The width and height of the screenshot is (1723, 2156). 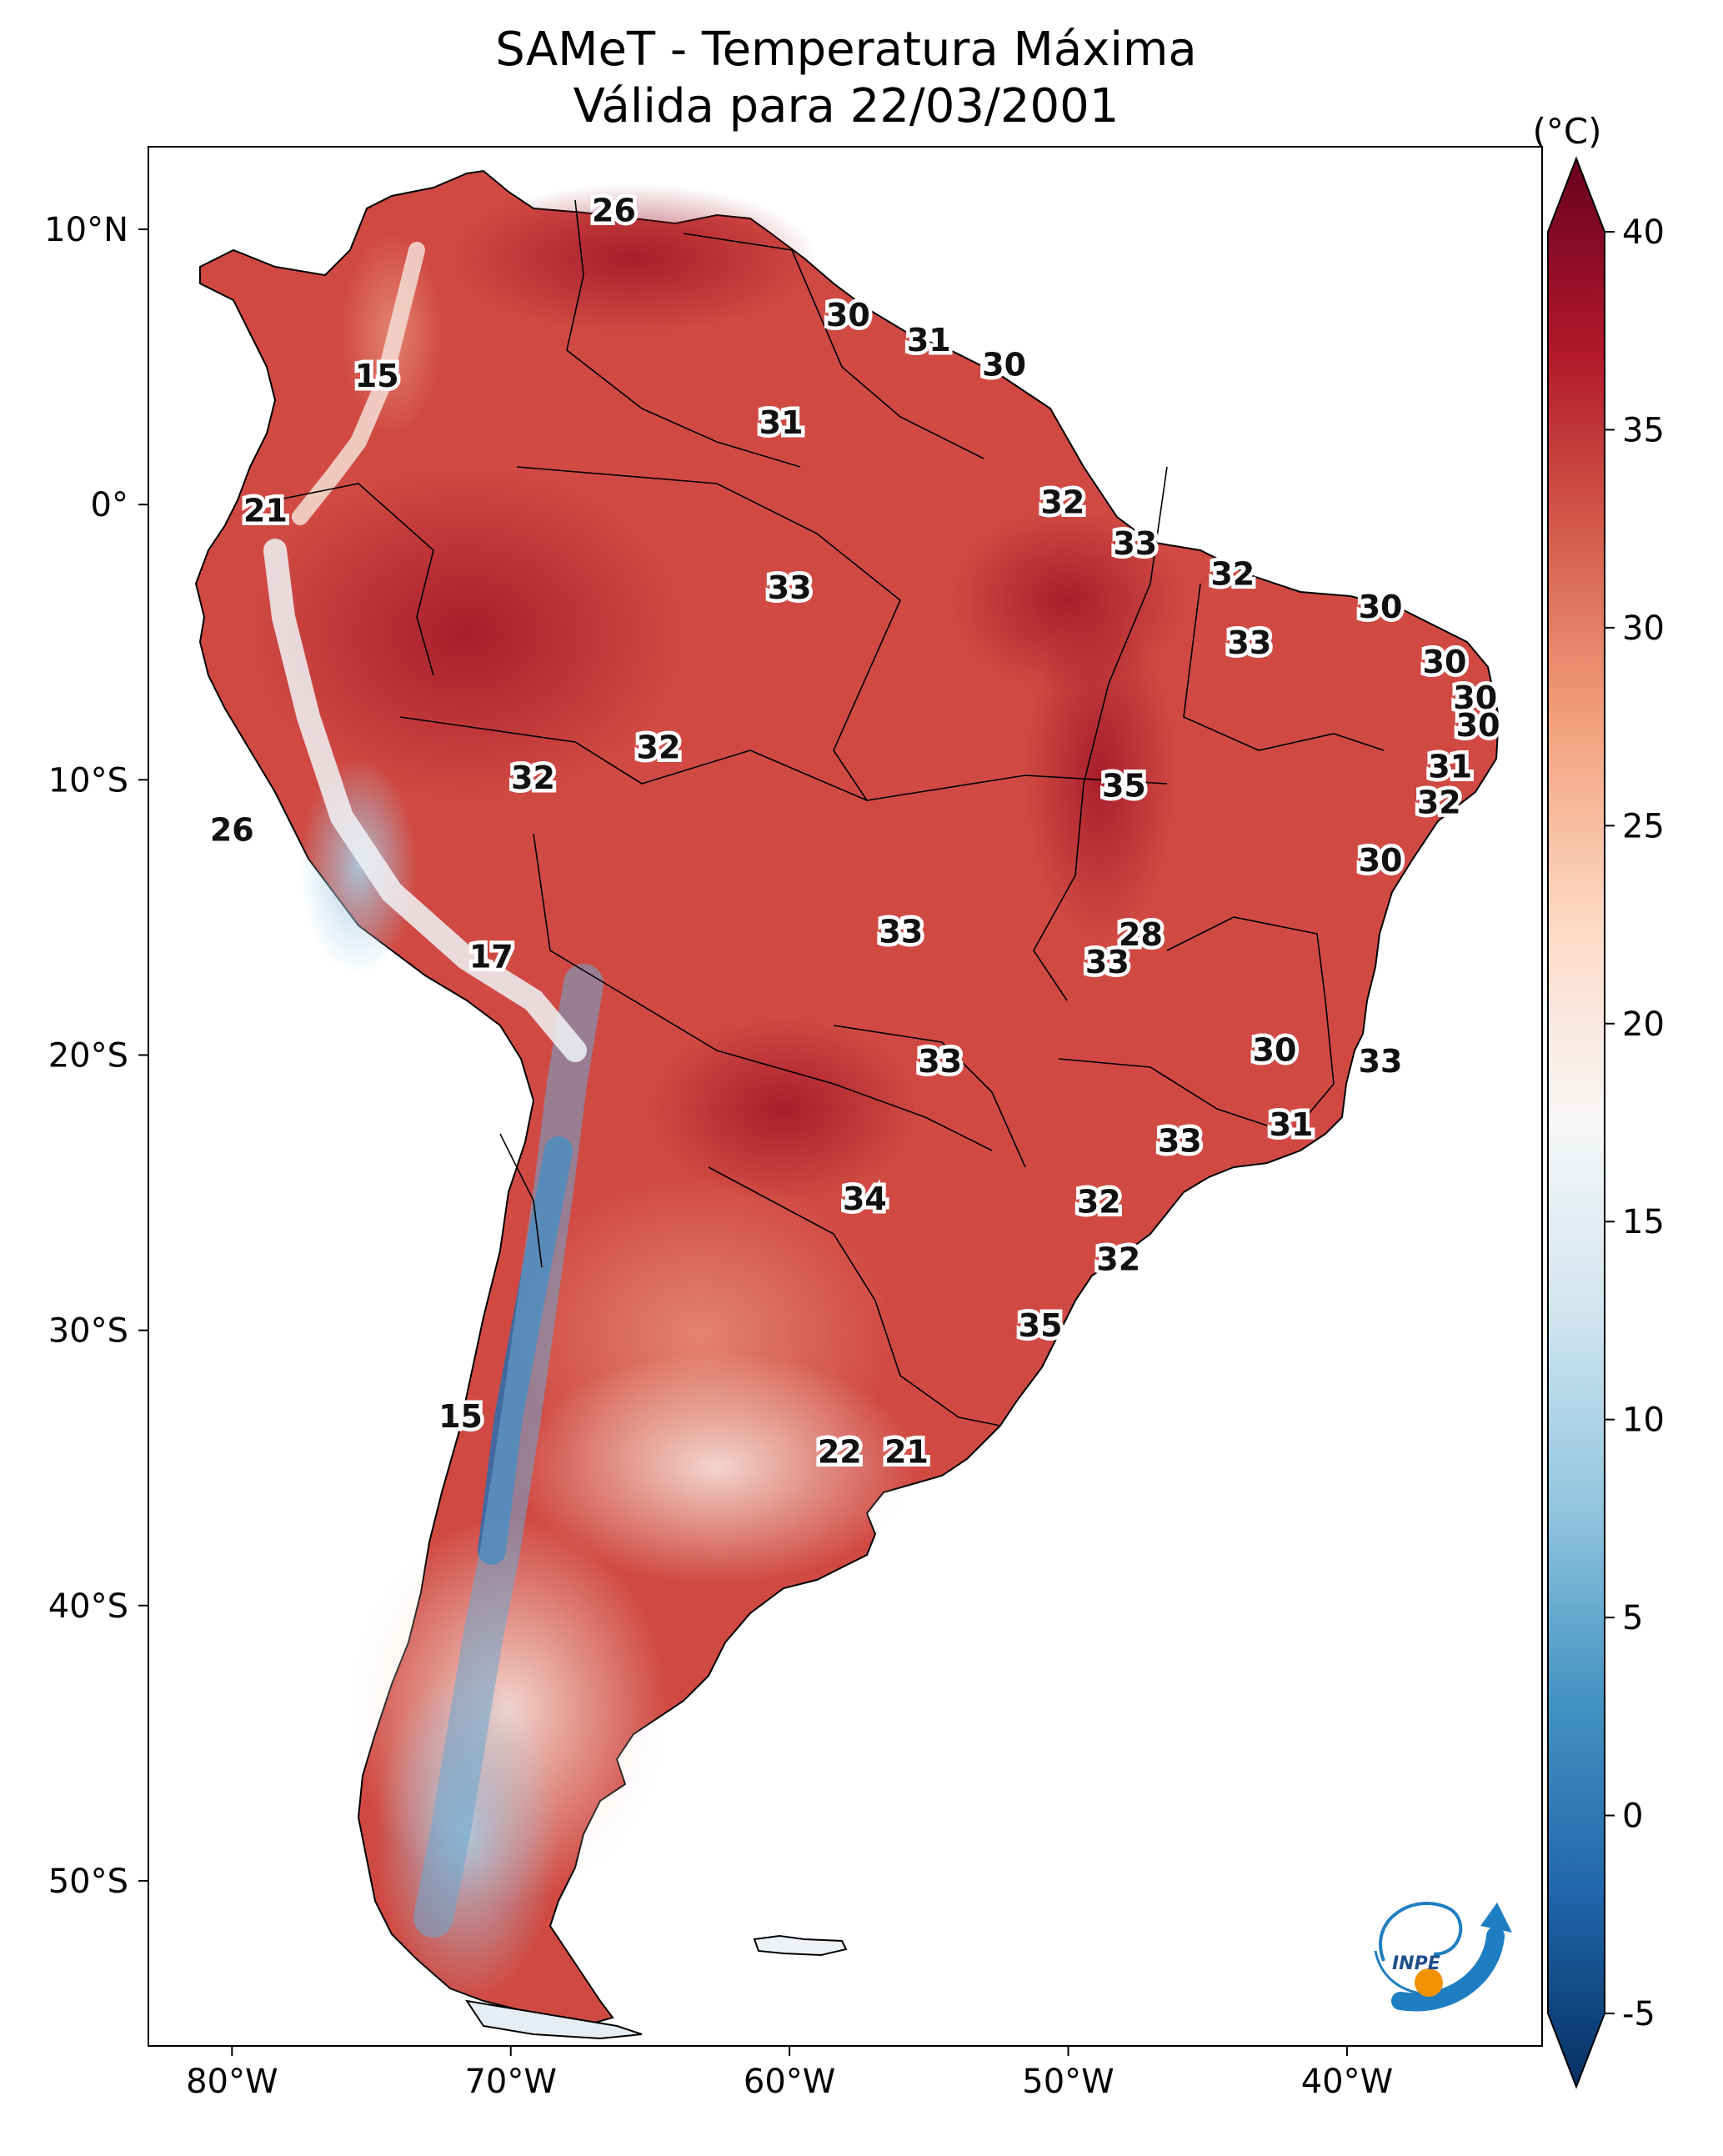 What do you see at coordinates (1576, 1122) in the screenshot?
I see `colorbar-body` at bounding box center [1576, 1122].